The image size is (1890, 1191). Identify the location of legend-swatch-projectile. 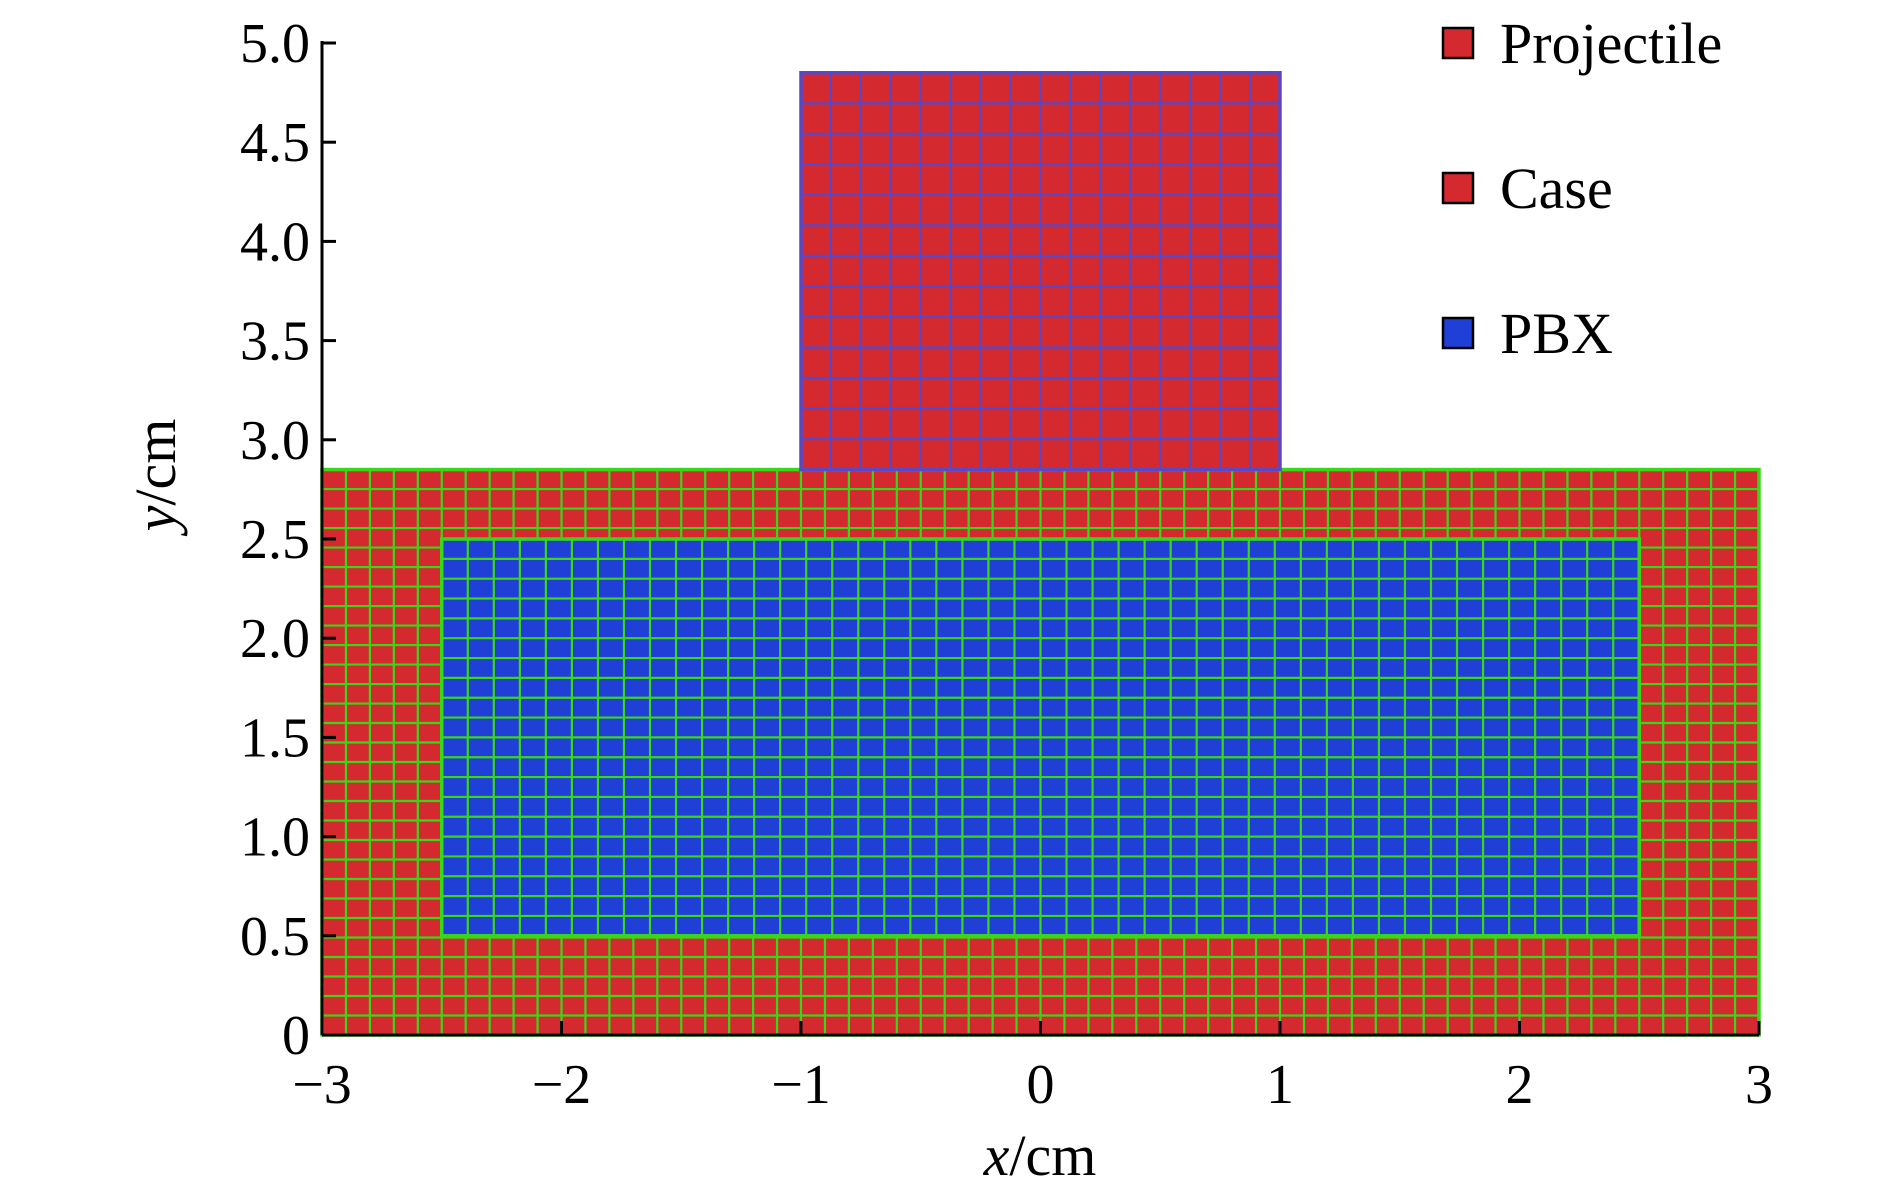
(1458, 43).